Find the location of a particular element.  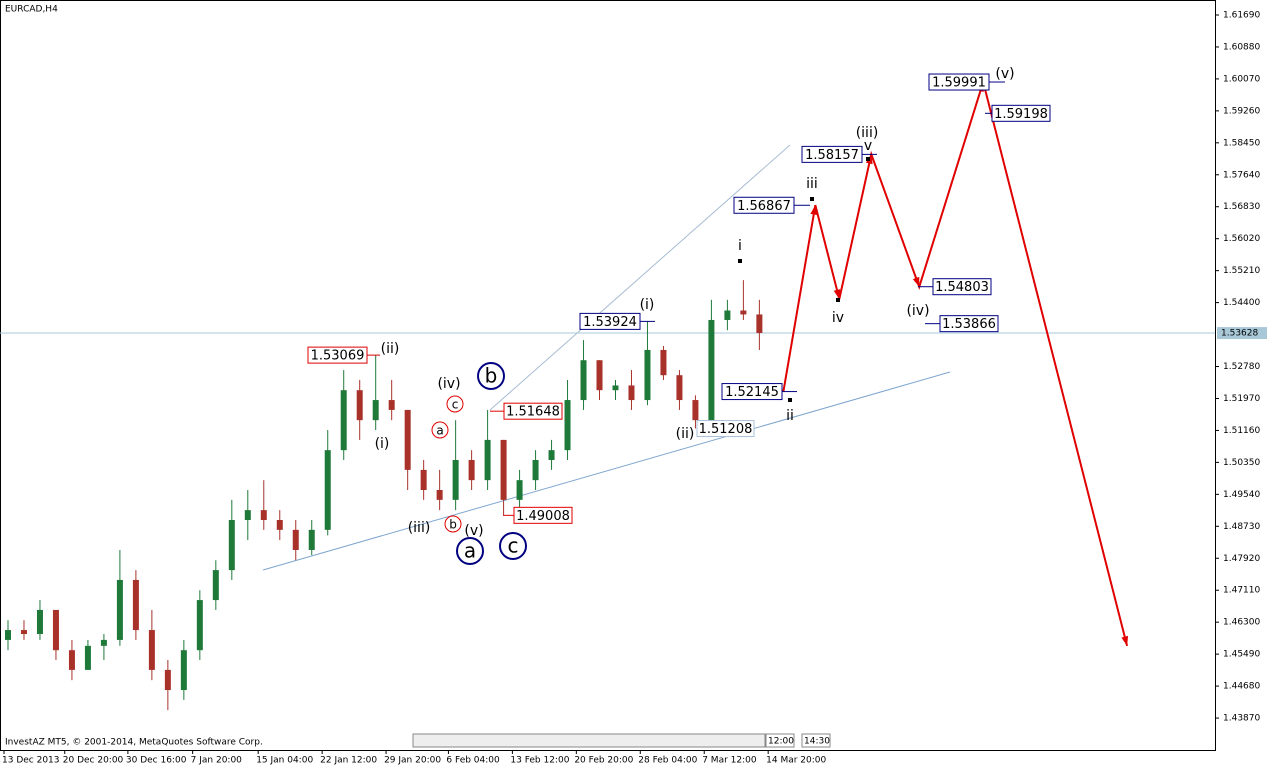

y-tick-label: 1.49540 is located at coordinates (1241, 495).